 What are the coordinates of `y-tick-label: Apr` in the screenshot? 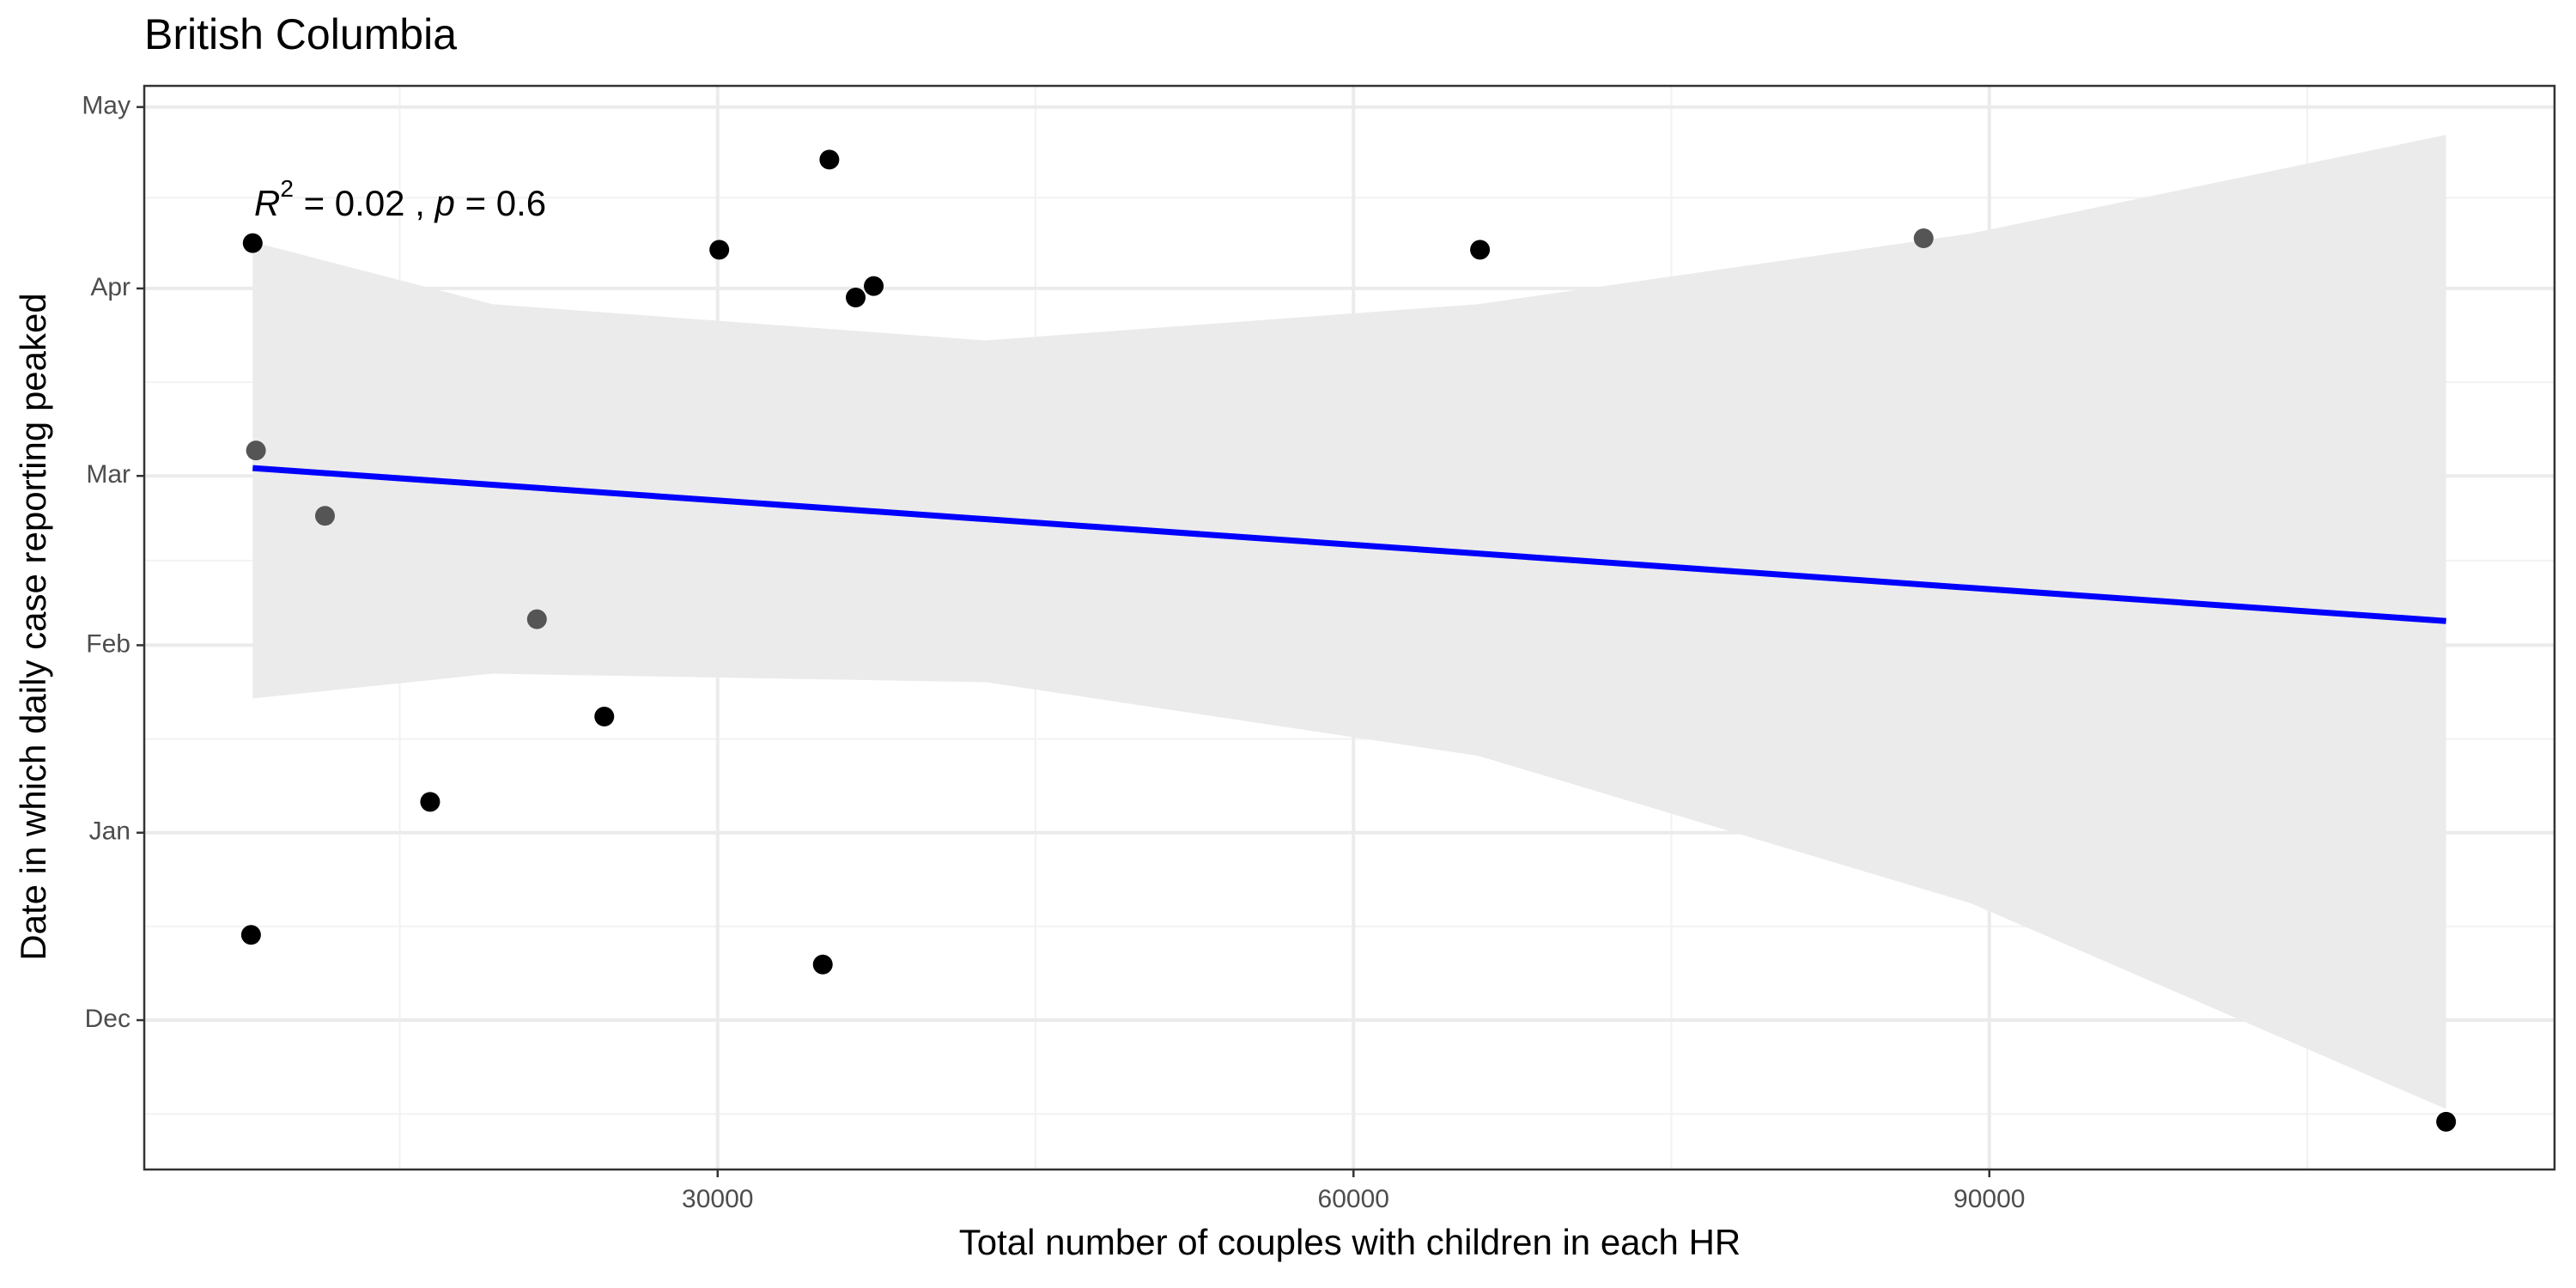 It's located at (111, 287).